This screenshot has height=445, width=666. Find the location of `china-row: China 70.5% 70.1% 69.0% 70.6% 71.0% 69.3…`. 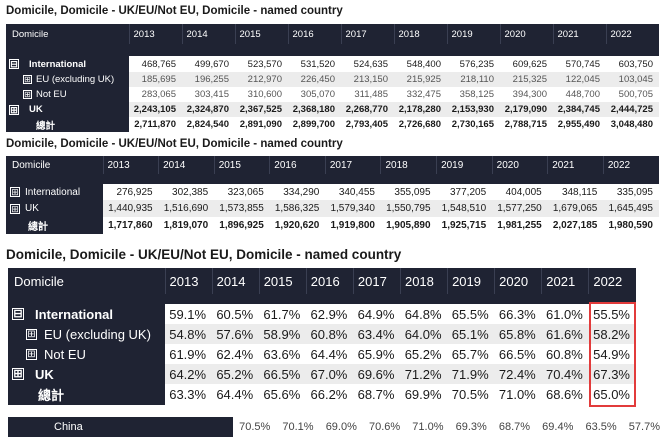

china-row: China 70.5% 70.1% 69.0% 70.6% 71.0% 69.3… is located at coordinates (337, 427).